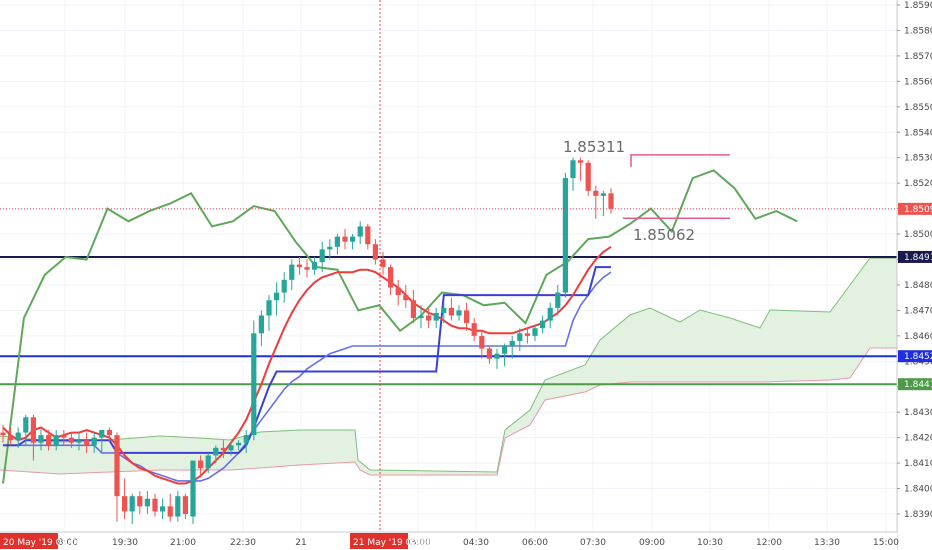  Describe the element at coordinates (918, 490) in the screenshot. I see `price-tick-label: 1.84000` at that location.